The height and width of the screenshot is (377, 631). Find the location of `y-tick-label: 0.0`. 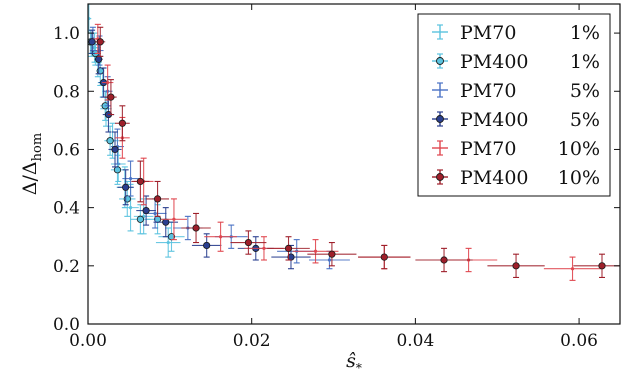

y-tick-label: 0.0 is located at coordinates (66, 325).